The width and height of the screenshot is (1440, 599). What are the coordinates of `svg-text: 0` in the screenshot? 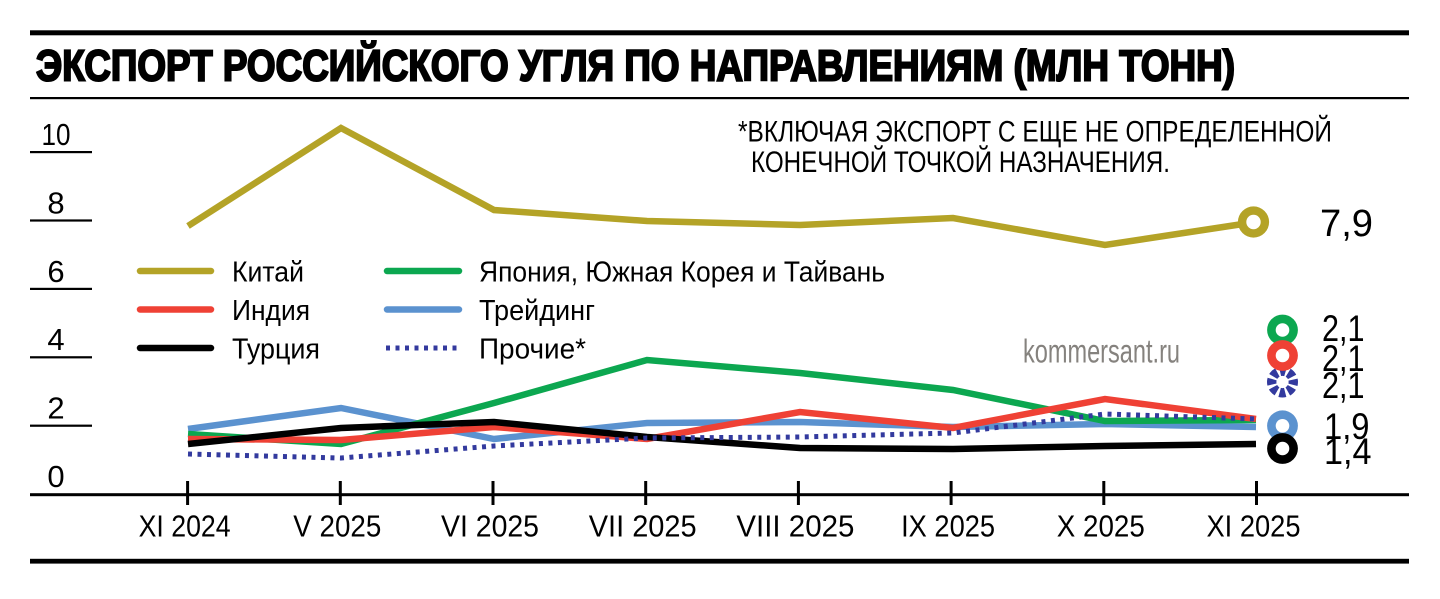 It's located at (55, 476).